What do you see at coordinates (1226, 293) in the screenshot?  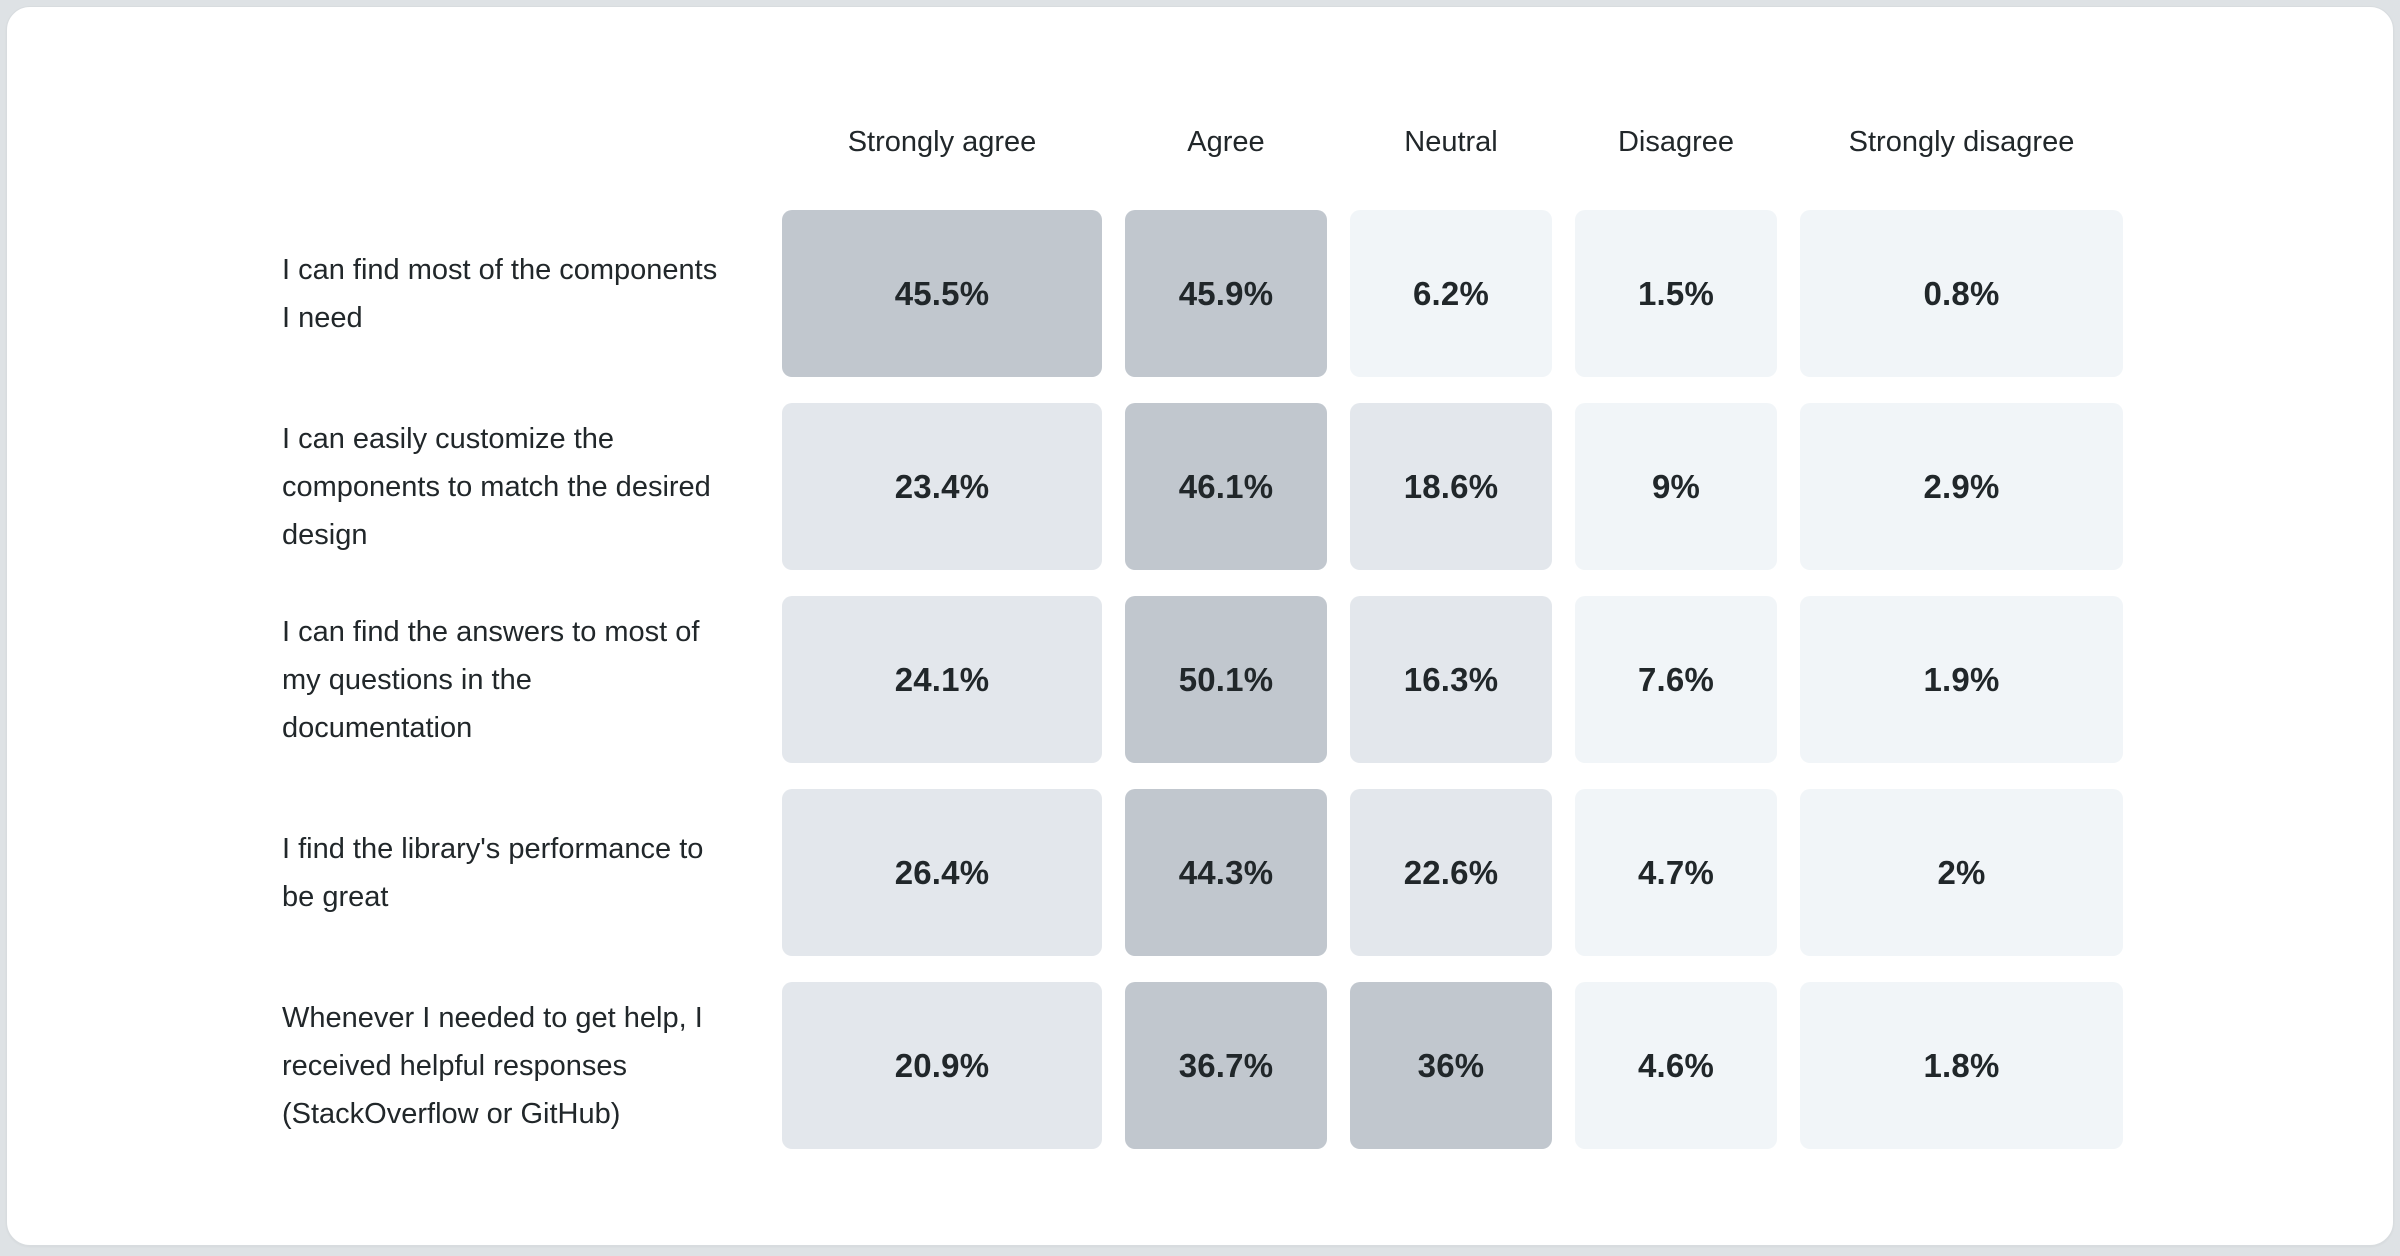 I see `heatmap-cell: 45.9%` at bounding box center [1226, 293].